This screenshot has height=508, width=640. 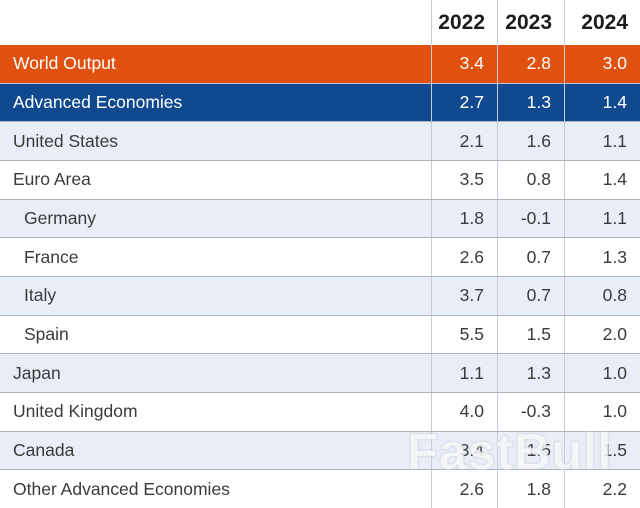 I want to click on row-value-2022: 3.7, so click(x=464, y=296).